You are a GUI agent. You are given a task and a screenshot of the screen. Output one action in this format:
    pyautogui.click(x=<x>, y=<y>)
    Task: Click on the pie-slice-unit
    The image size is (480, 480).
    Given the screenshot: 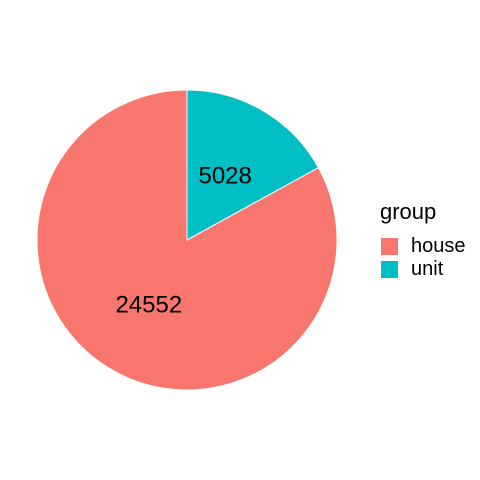 What is the action you would take?
    pyautogui.click(x=253, y=165)
    